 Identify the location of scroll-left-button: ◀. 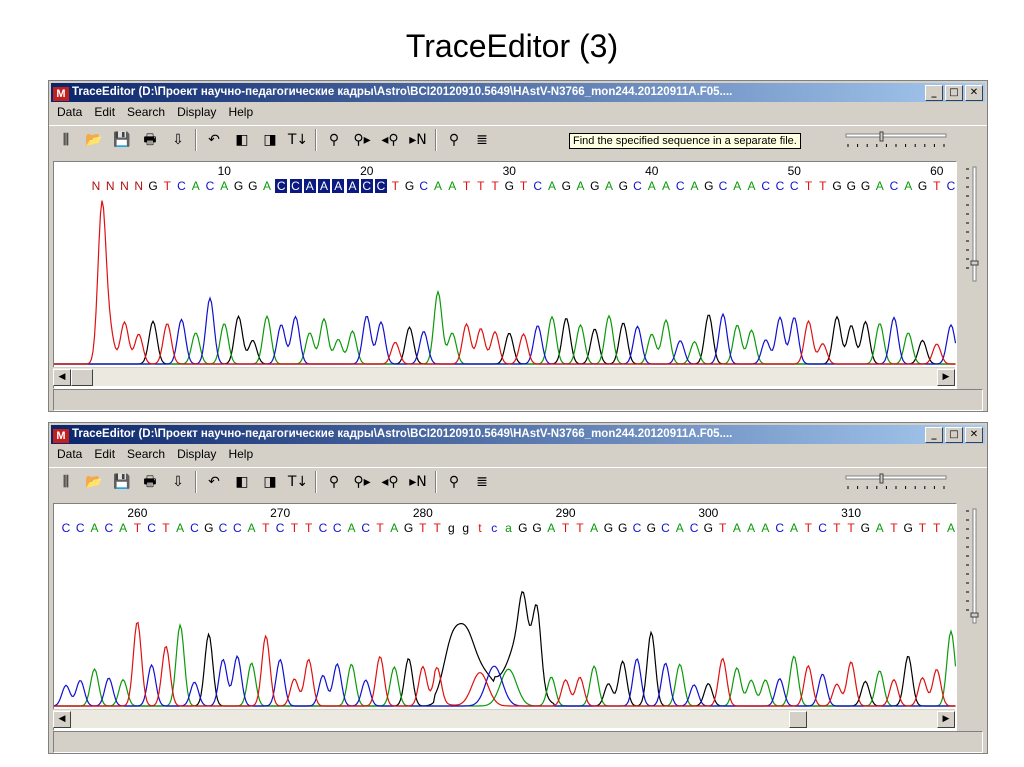
(62, 377).